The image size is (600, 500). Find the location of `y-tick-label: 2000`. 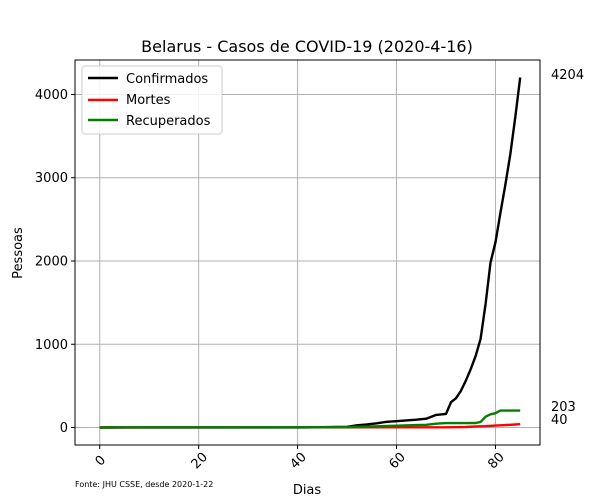

y-tick-label: 2000 is located at coordinates (51, 261).